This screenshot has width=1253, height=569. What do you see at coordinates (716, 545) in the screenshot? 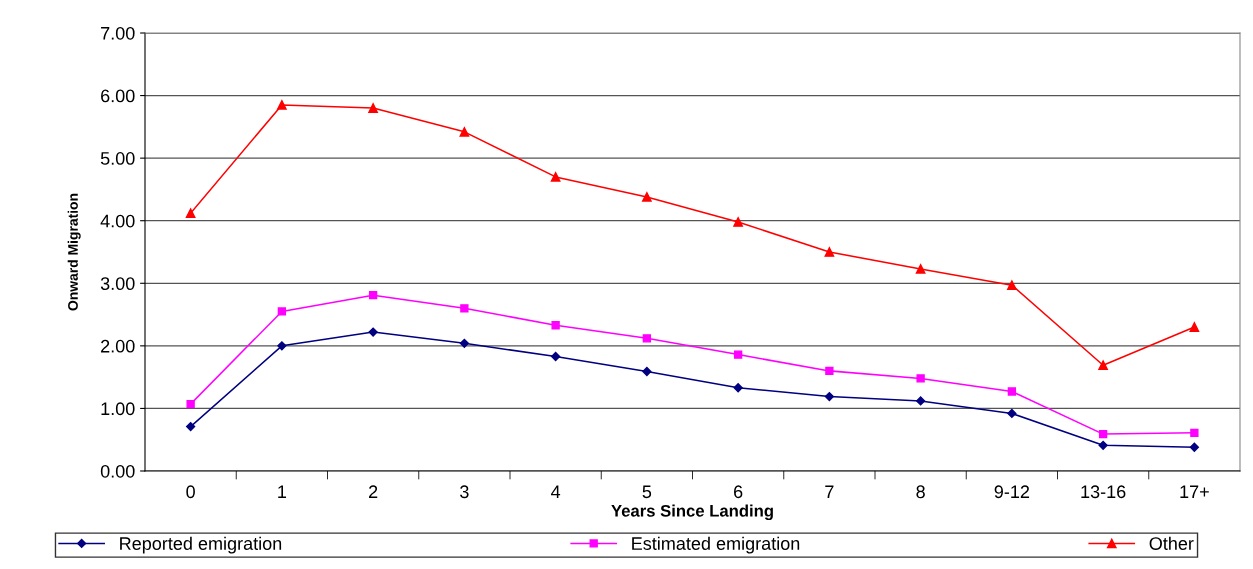
I see `legend-label: Estimated emigration` at bounding box center [716, 545].